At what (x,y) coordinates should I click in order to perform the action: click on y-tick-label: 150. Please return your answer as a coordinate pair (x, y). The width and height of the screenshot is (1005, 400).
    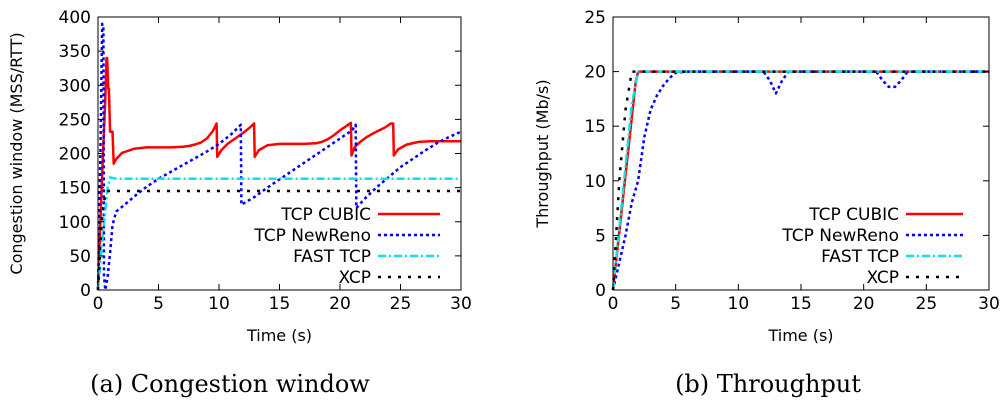
    Looking at the image, I should click on (75, 189).